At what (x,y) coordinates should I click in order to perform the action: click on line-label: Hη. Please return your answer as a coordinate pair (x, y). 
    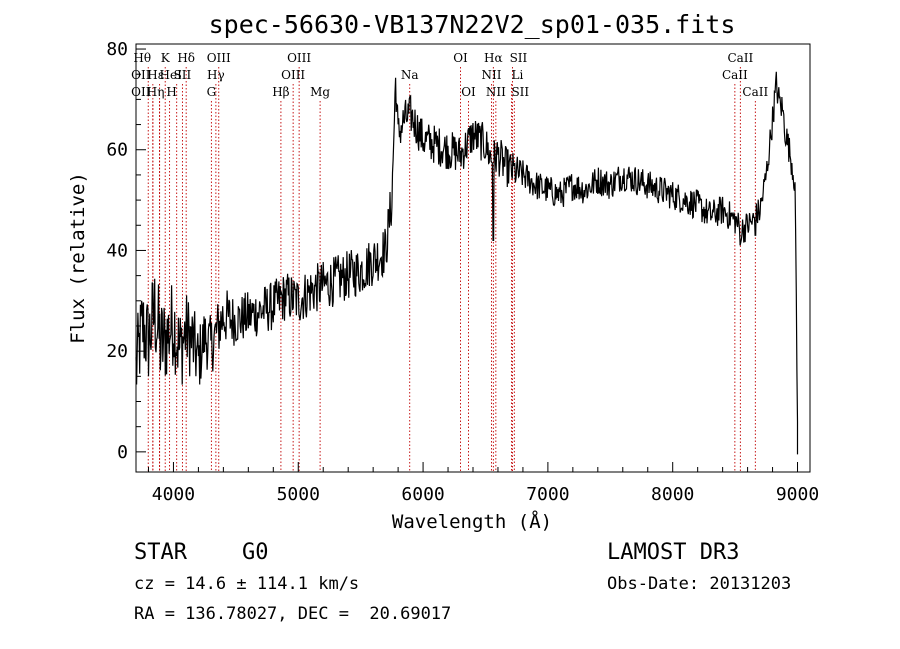
    Looking at the image, I should click on (156, 92).